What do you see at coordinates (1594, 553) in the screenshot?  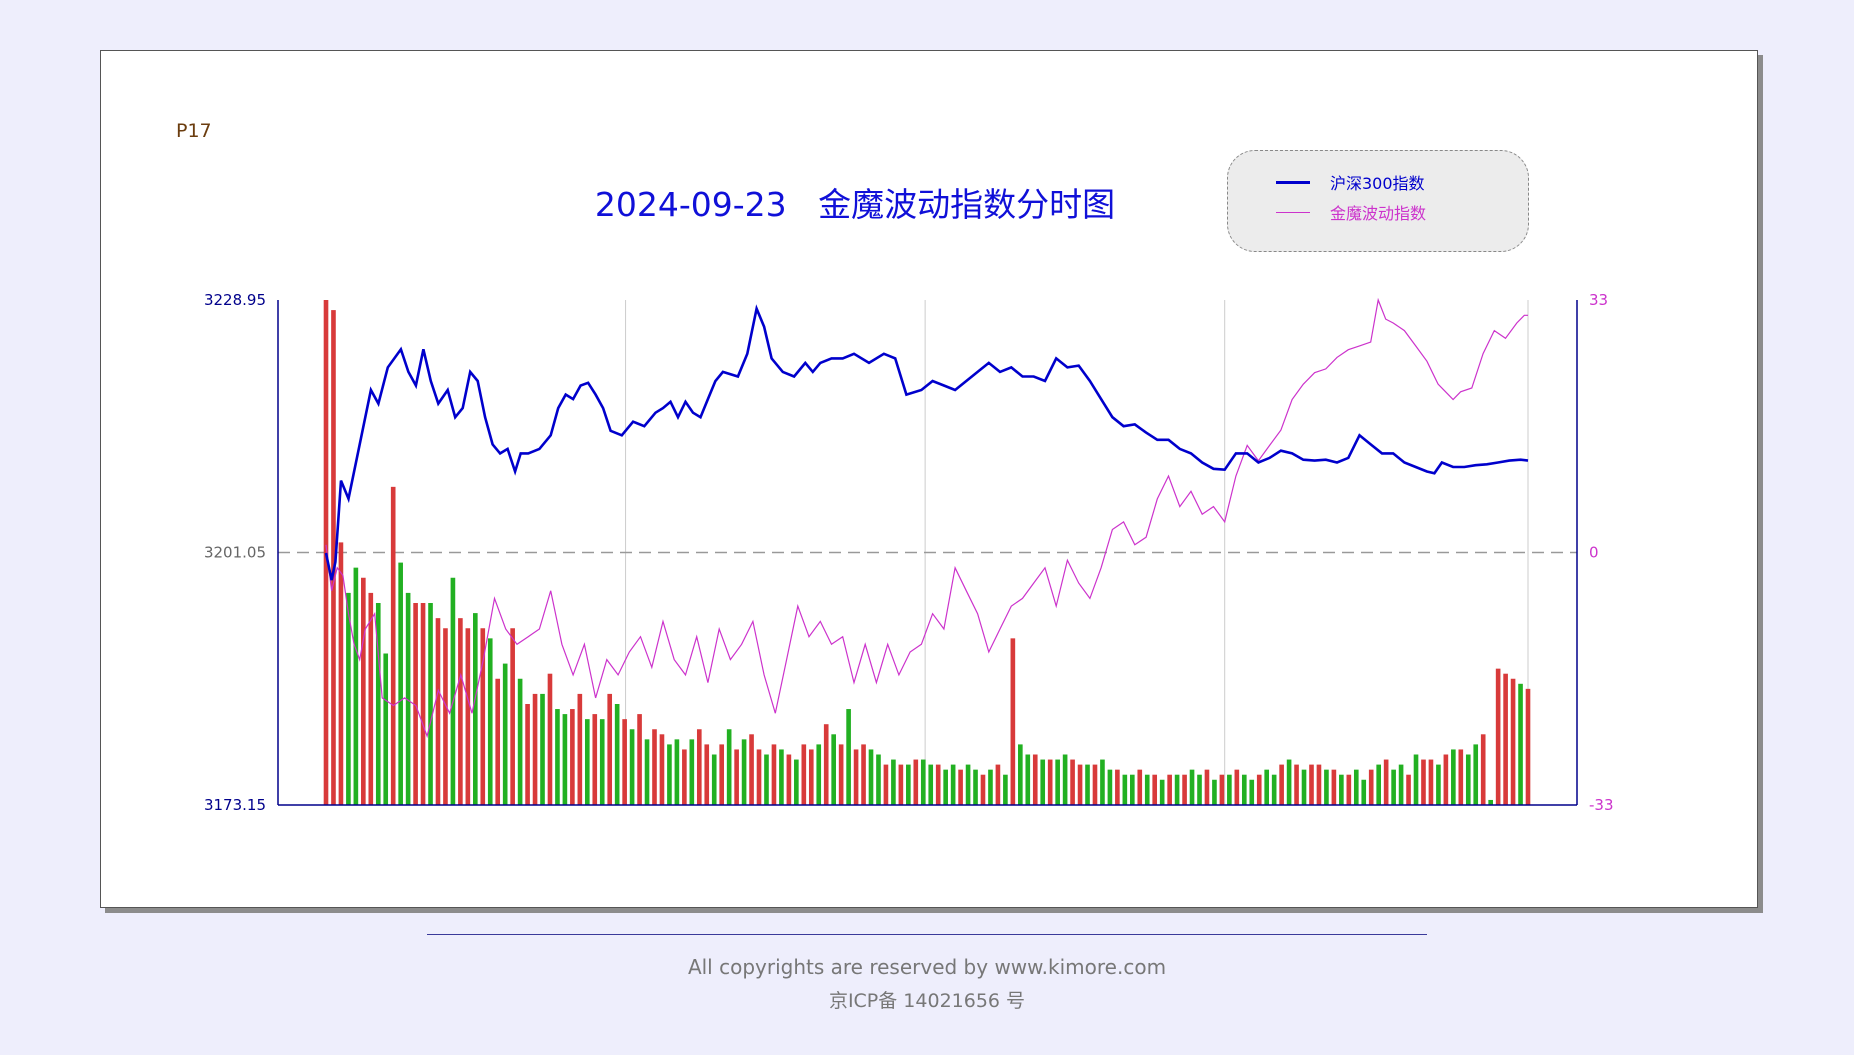 I see `y-right-tick-label: 0` at bounding box center [1594, 553].